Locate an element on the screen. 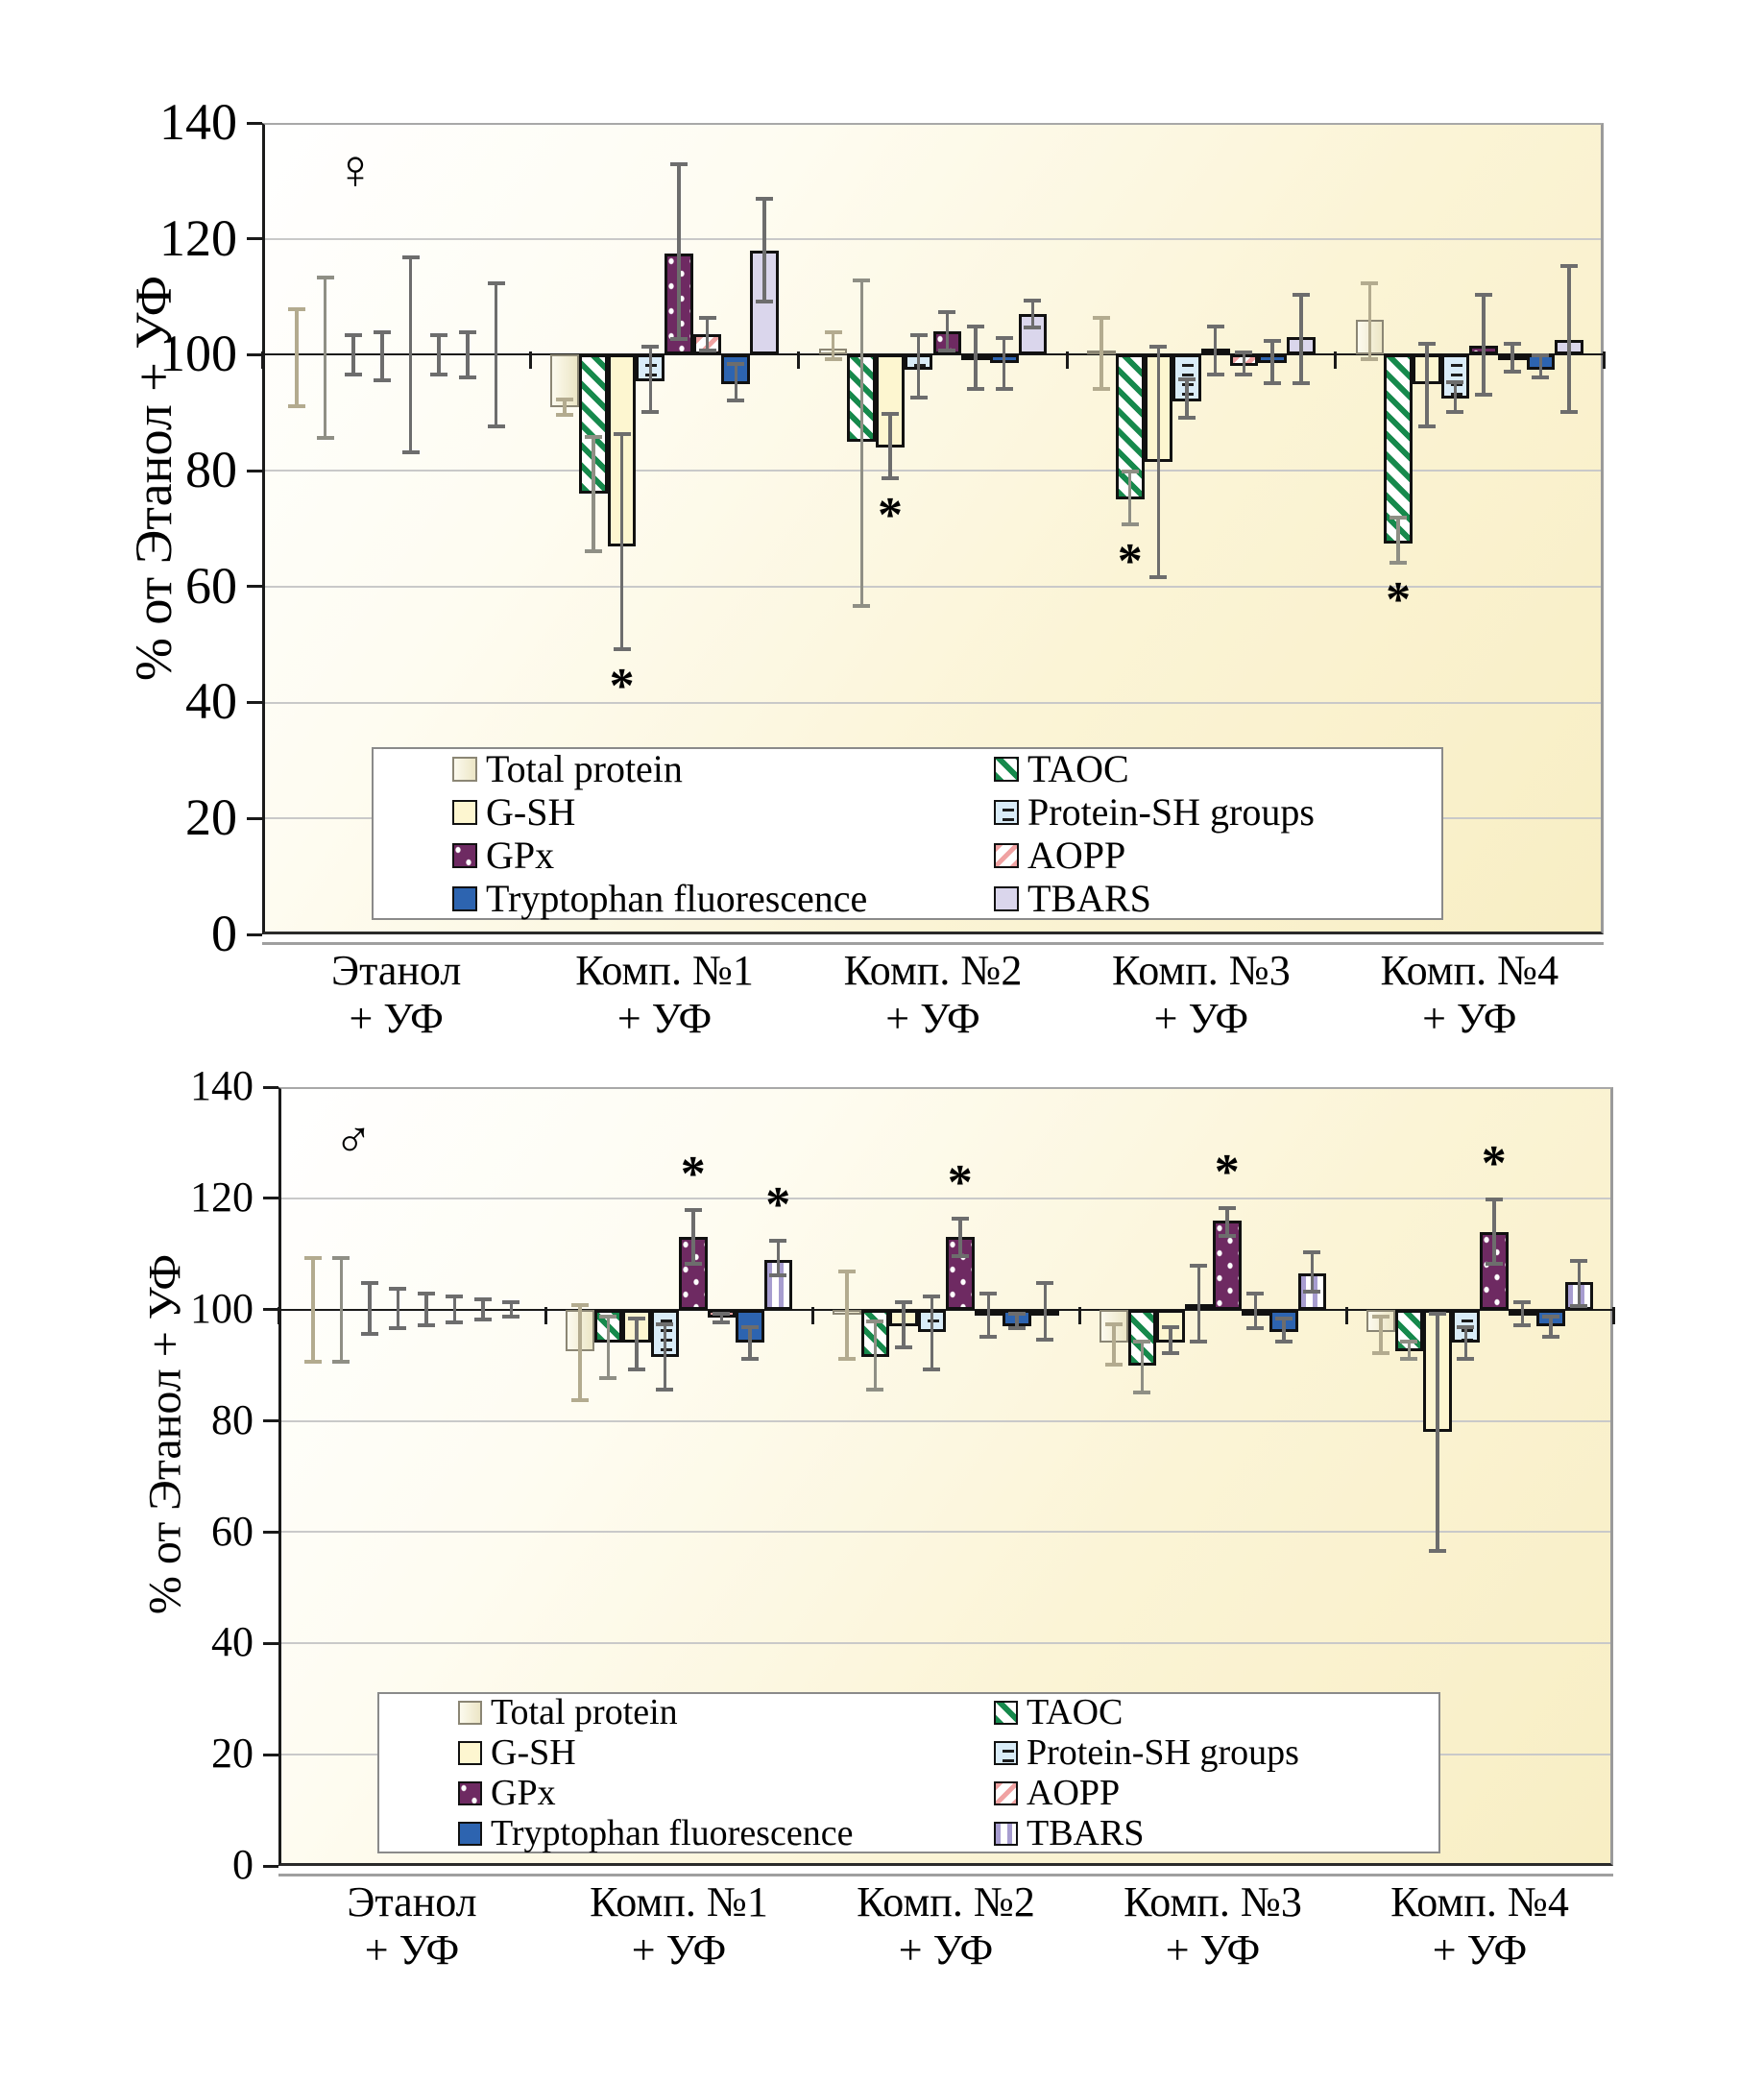 Image resolution: width=1764 pixels, height=2082 pixels. legend-item-protein_sh: Protein-SH groups is located at coordinates (1154, 812).